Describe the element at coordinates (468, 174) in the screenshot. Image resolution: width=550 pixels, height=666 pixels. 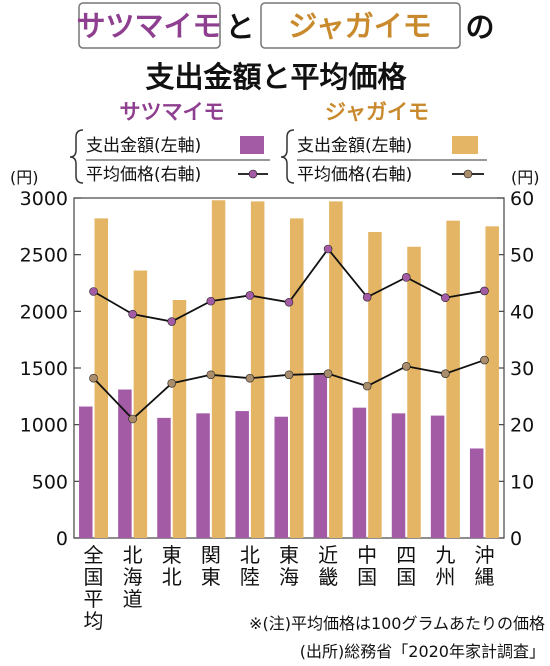
I see `legend-marker-potato` at that location.